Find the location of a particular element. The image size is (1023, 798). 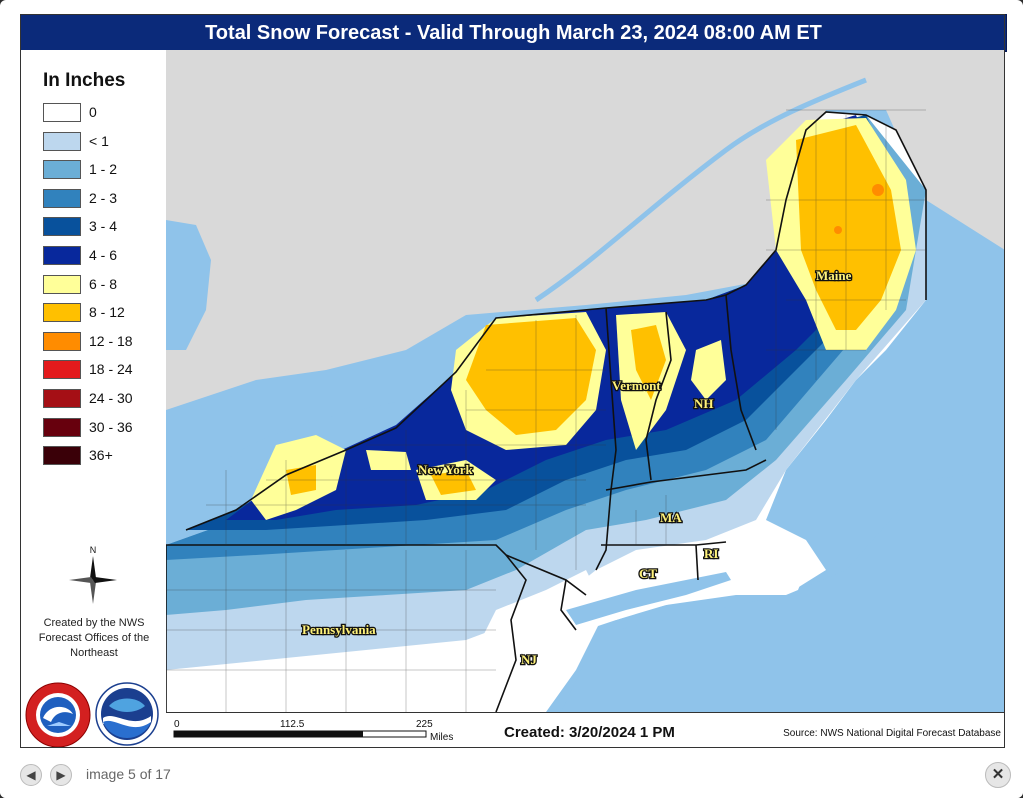

legend-label: 24 - 30 is located at coordinates (111, 398).